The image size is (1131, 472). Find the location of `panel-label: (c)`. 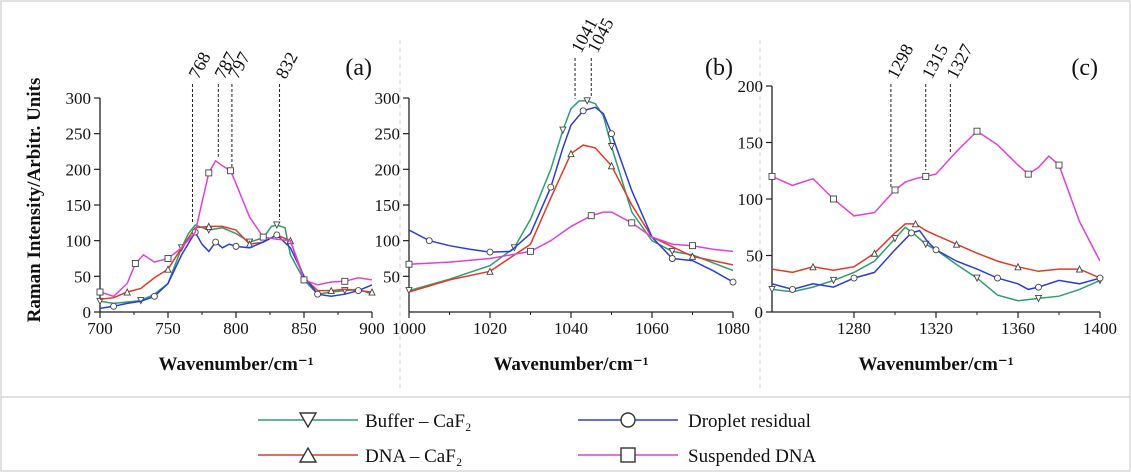

panel-label: (c) is located at coordinates (1084, 68).